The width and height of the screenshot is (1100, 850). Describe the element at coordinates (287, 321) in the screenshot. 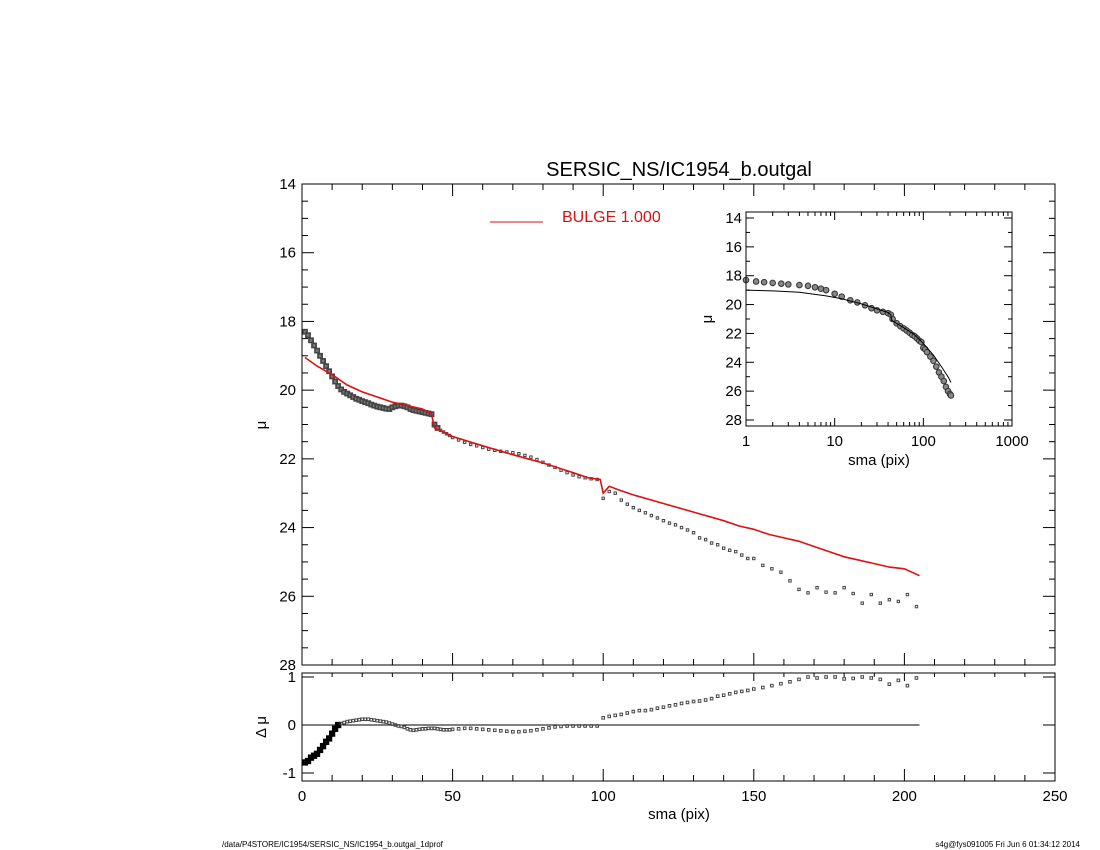

I see `main-y-tick-label: 18` at that location.